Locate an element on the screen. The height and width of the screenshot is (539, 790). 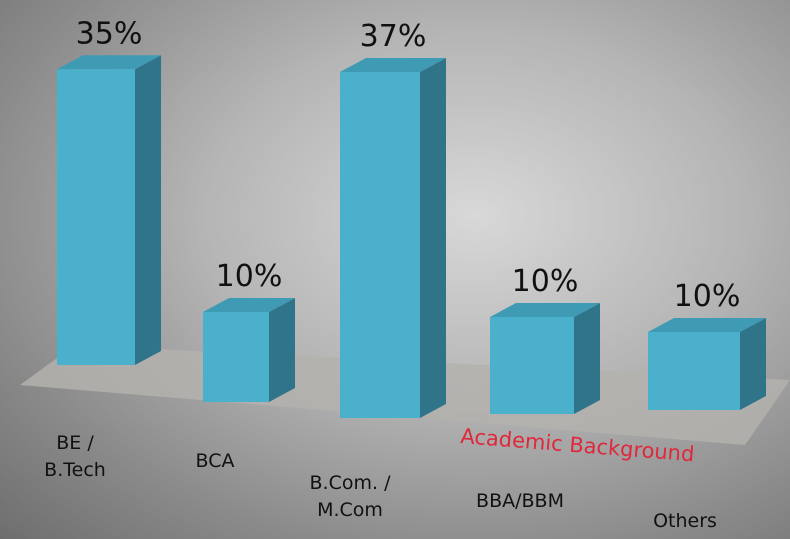
value-label: 35% is located at coordinates (109, 33).